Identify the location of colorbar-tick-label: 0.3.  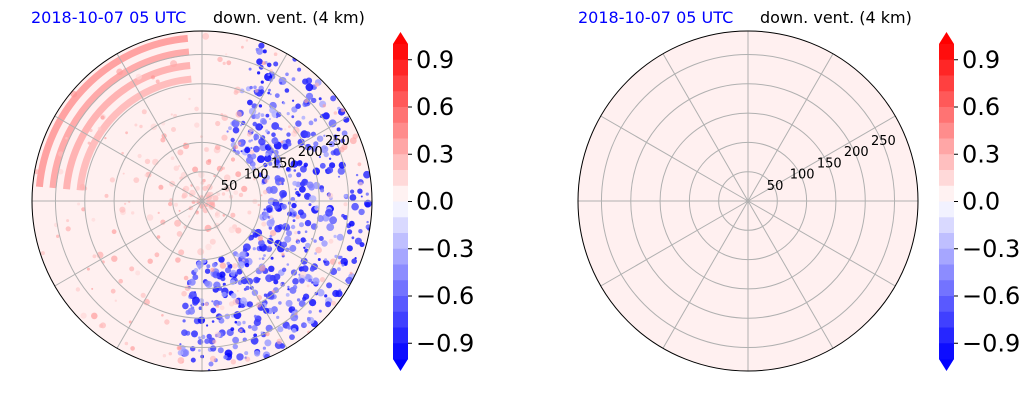
(981, 154).